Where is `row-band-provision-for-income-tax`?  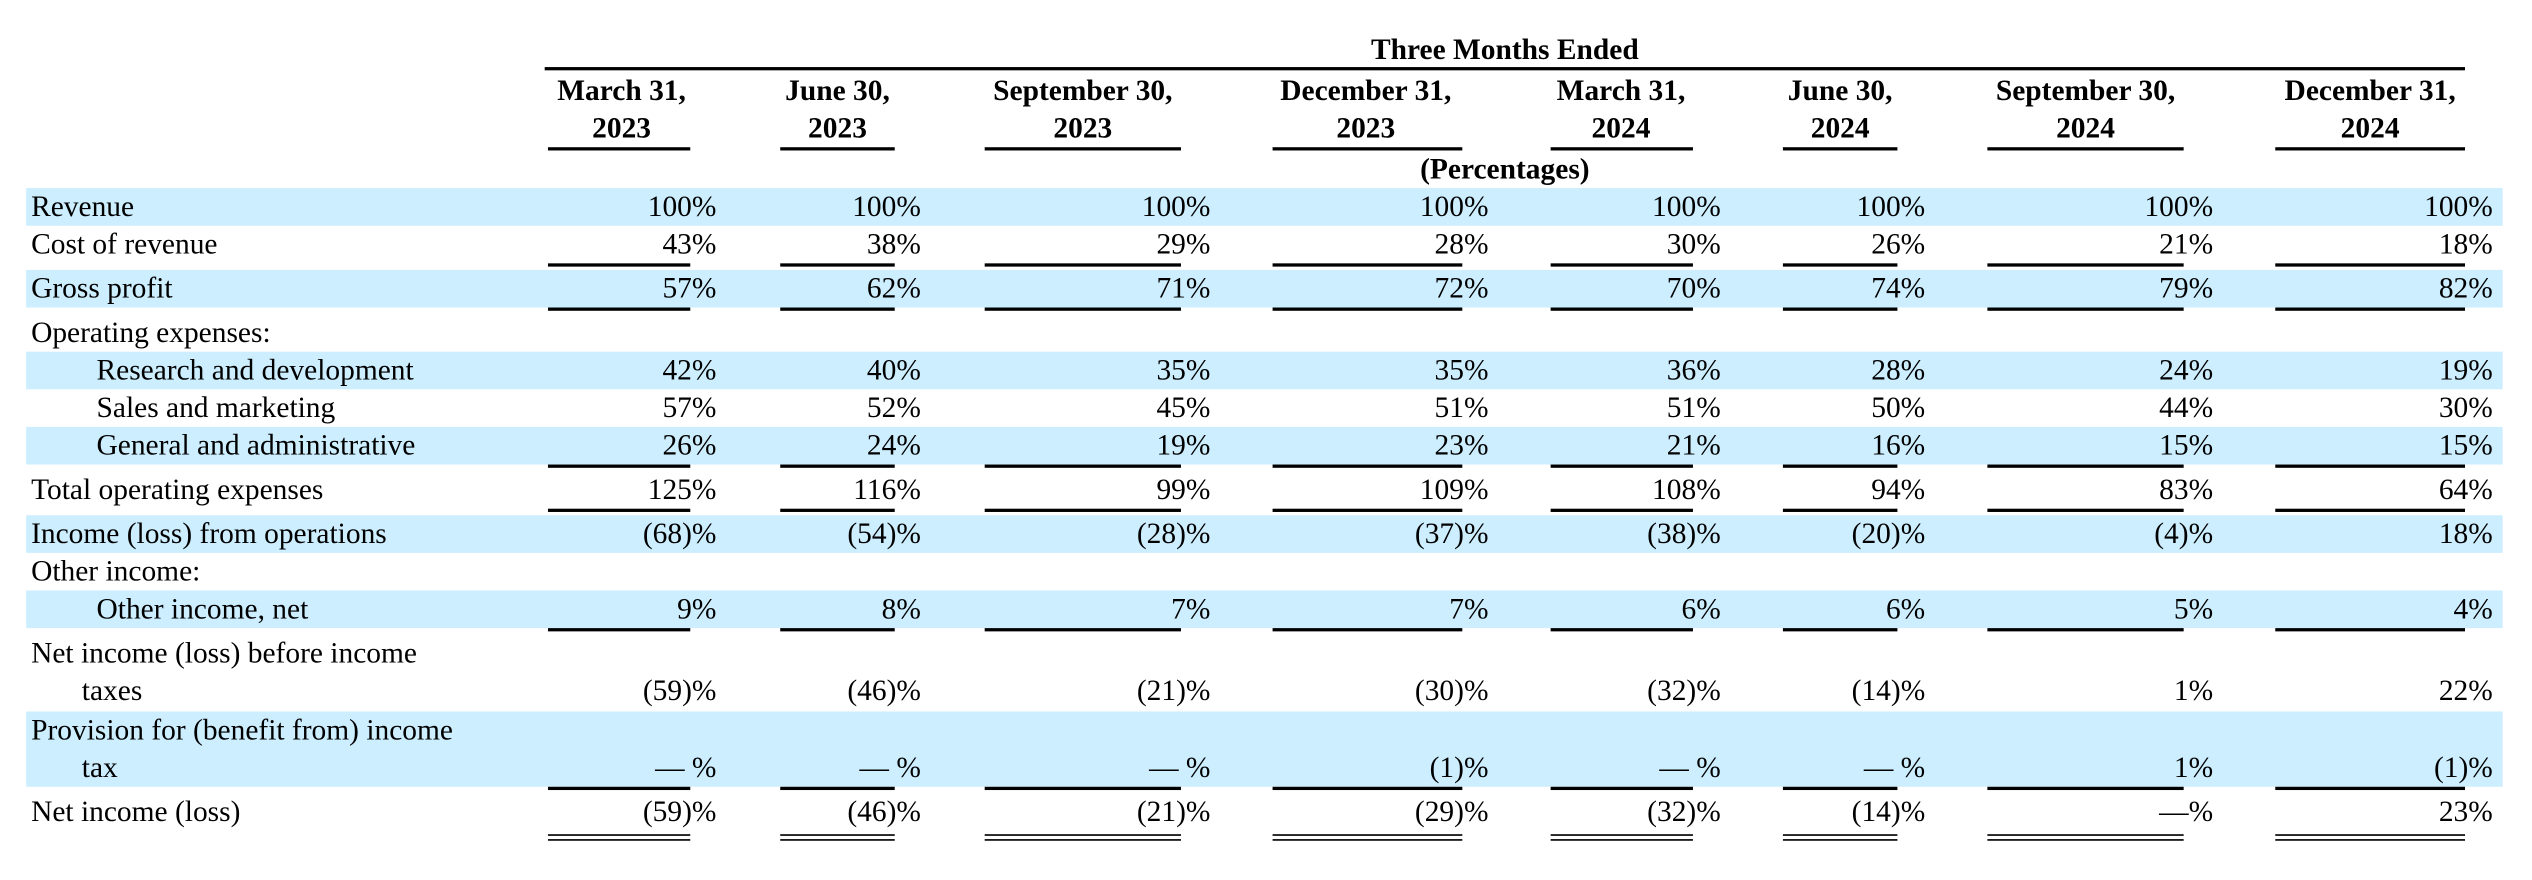 row-band-provision-for-income-tax is located at coordinates (1264, 749).